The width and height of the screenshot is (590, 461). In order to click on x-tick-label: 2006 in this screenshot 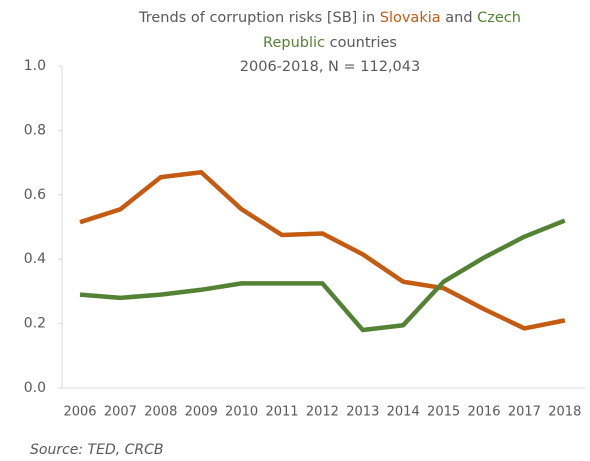, I will do `click(79, 412)`.